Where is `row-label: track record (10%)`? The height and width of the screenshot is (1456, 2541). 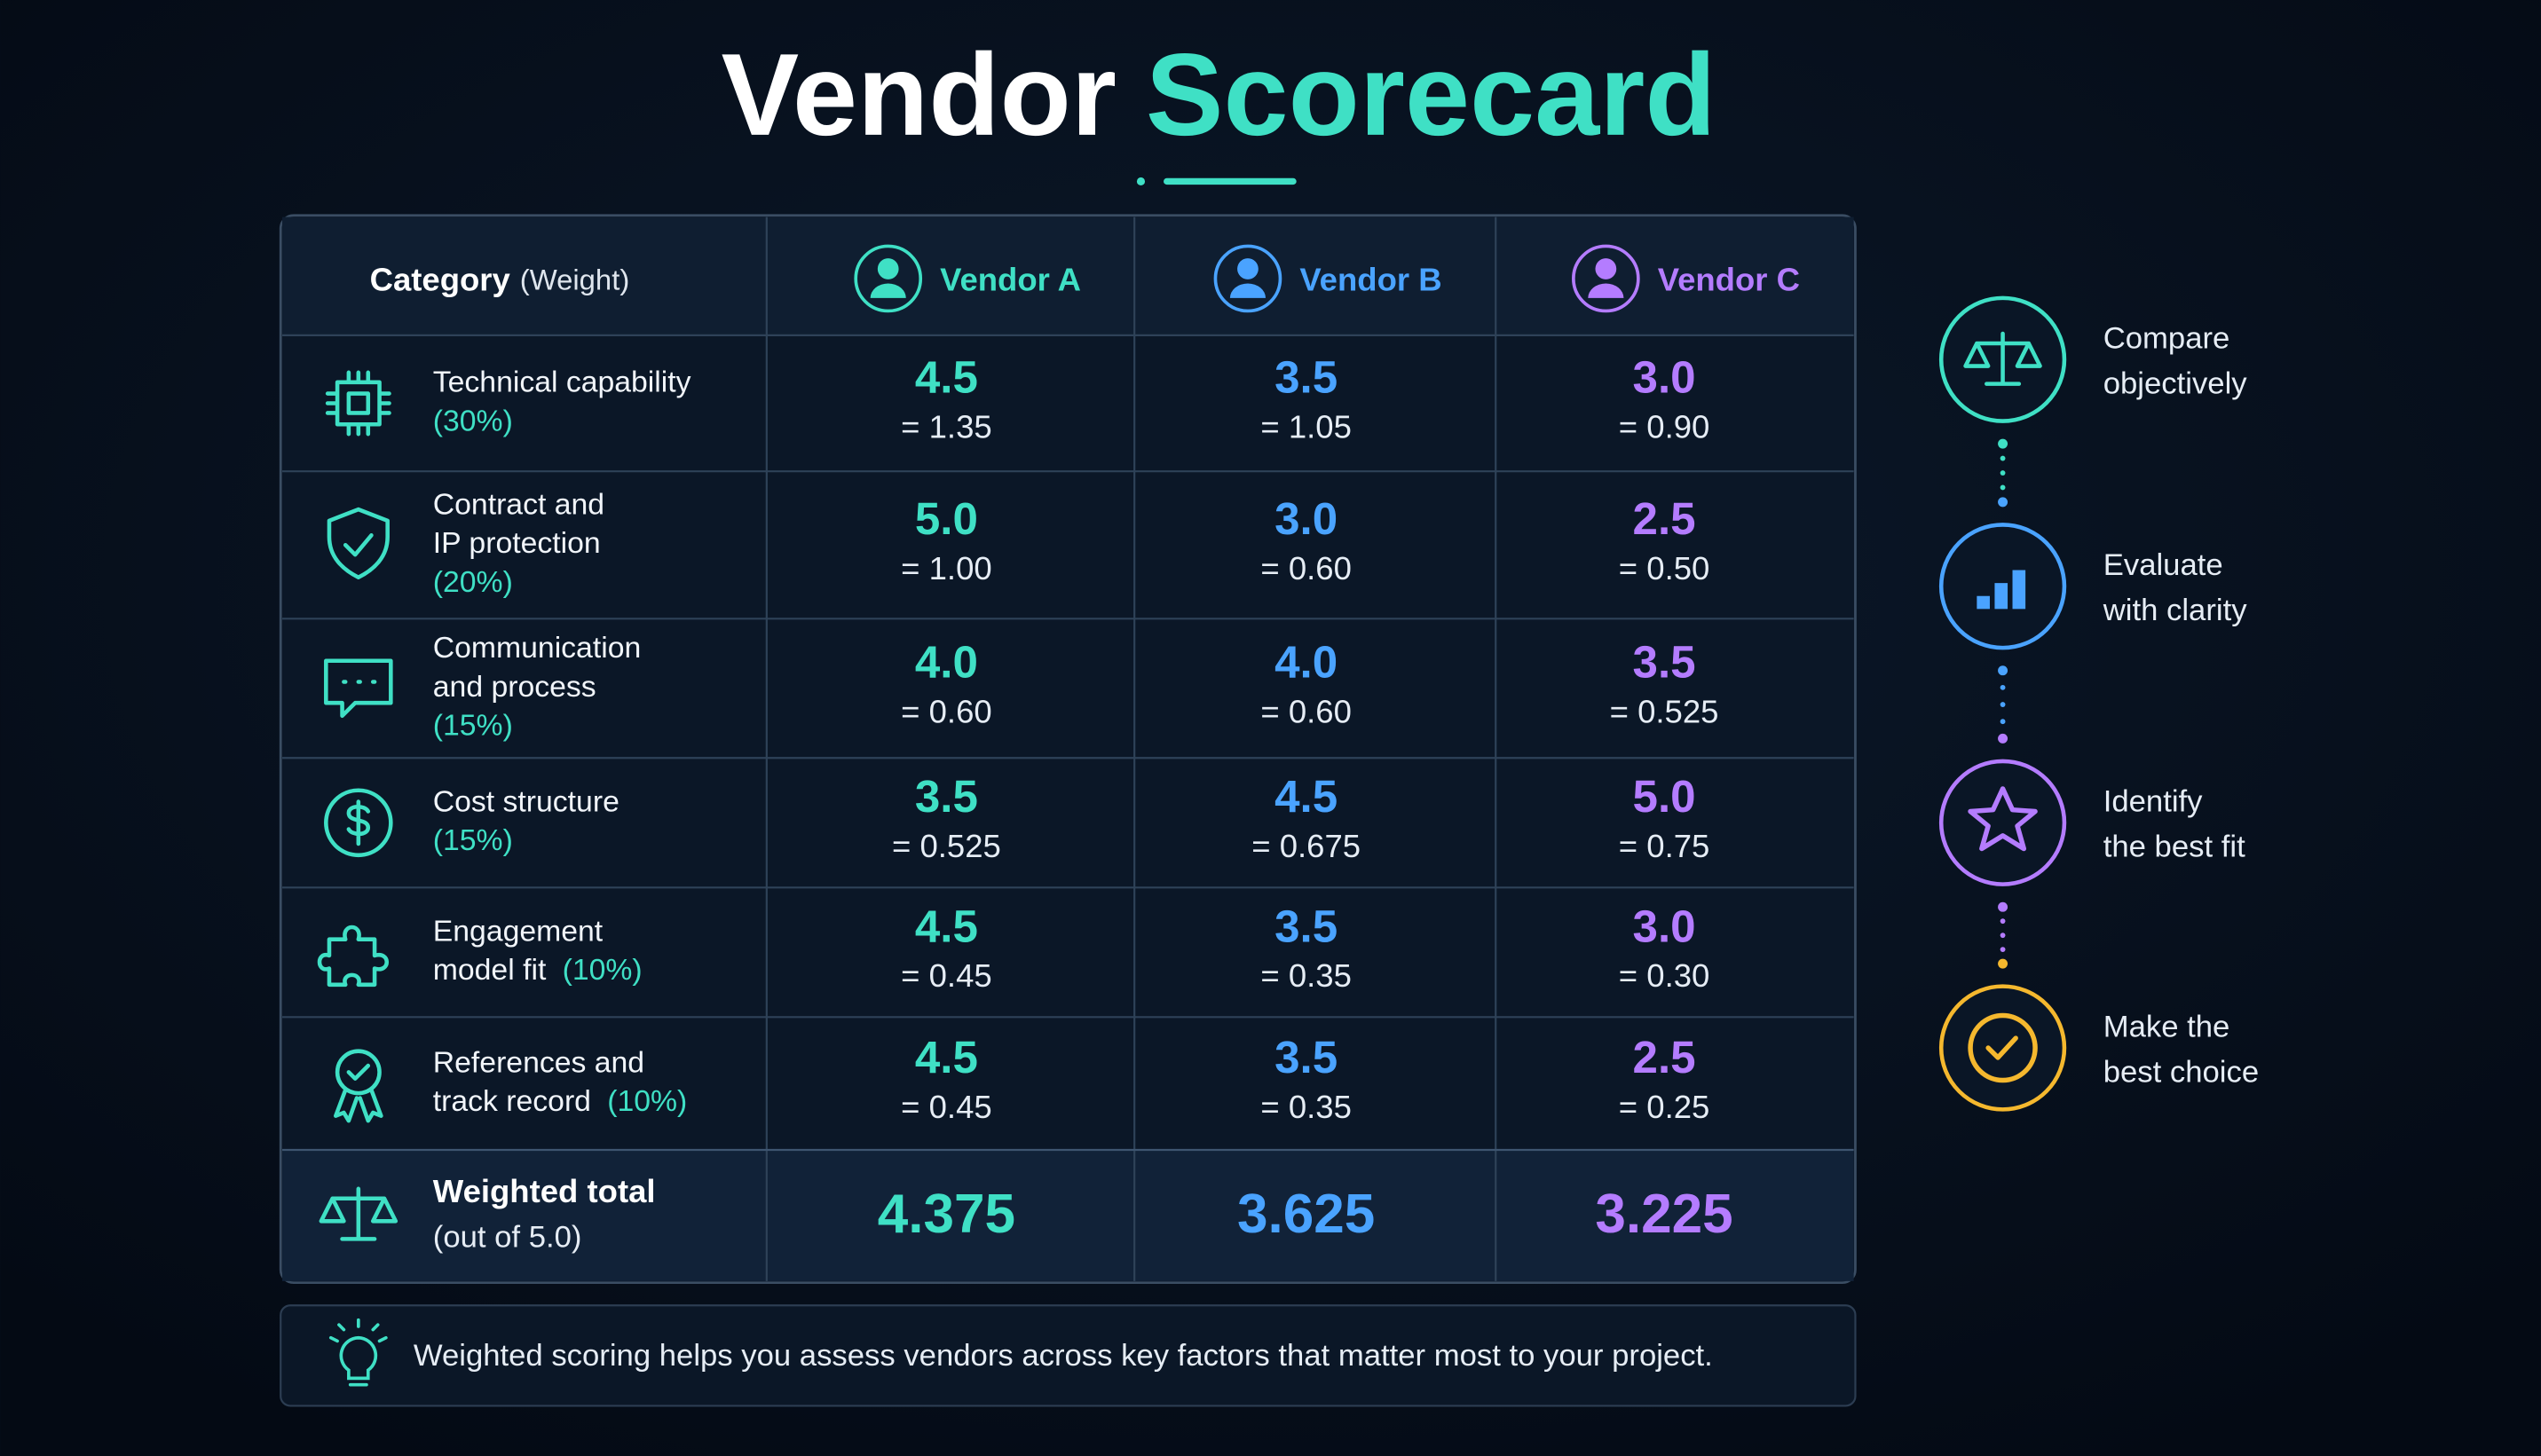
row-label: track record (10%) is located at coordinates (560, 1101).